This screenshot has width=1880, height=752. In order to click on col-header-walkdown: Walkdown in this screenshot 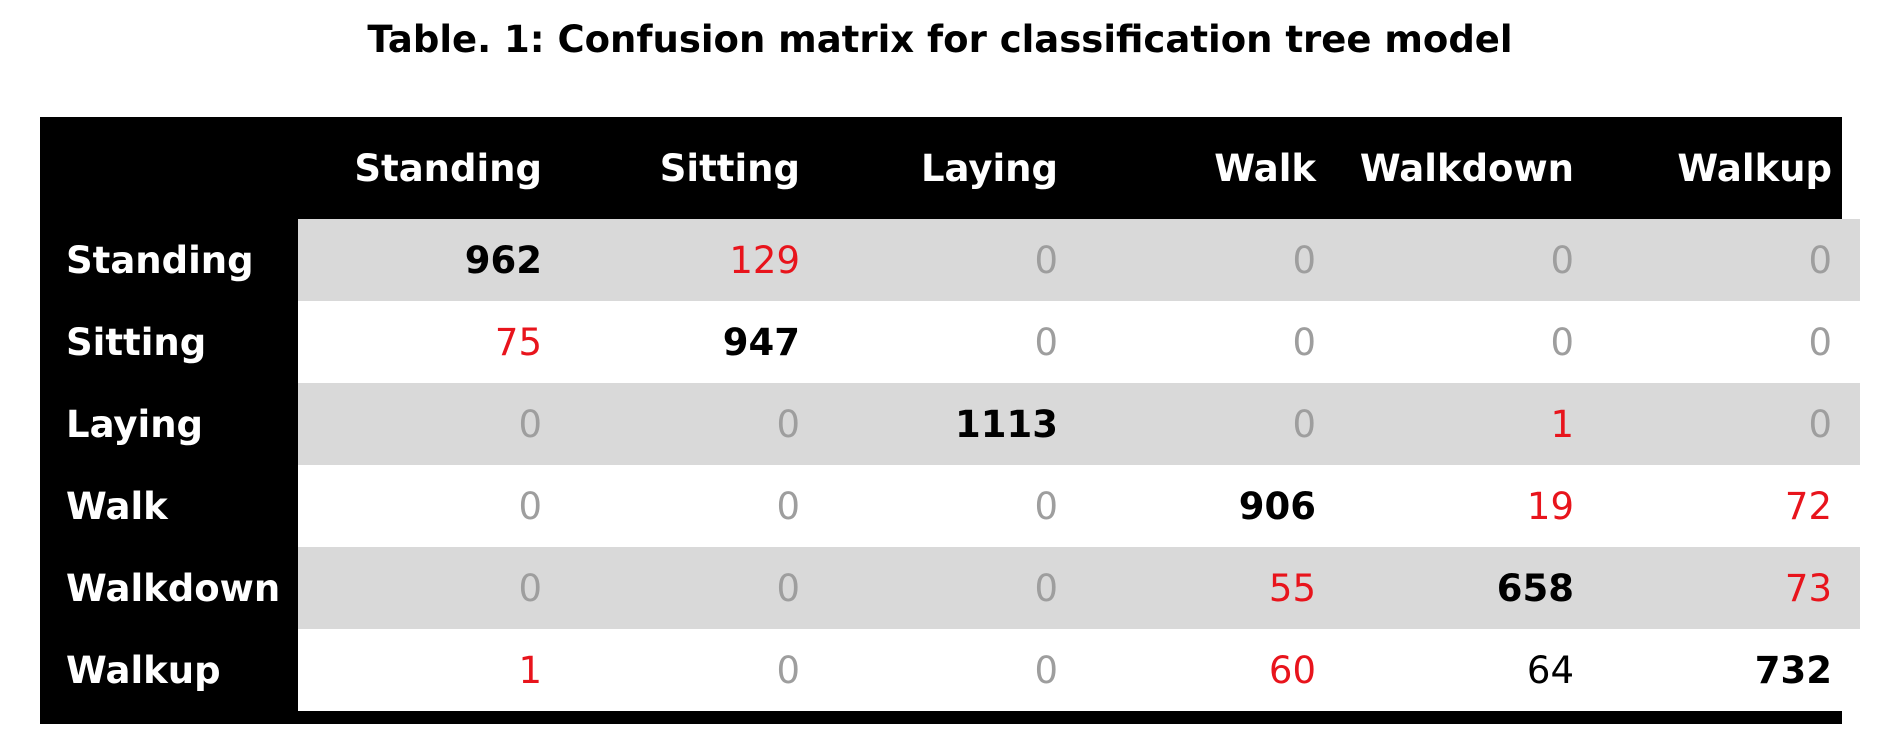, I will do `click(1466, 168)`.